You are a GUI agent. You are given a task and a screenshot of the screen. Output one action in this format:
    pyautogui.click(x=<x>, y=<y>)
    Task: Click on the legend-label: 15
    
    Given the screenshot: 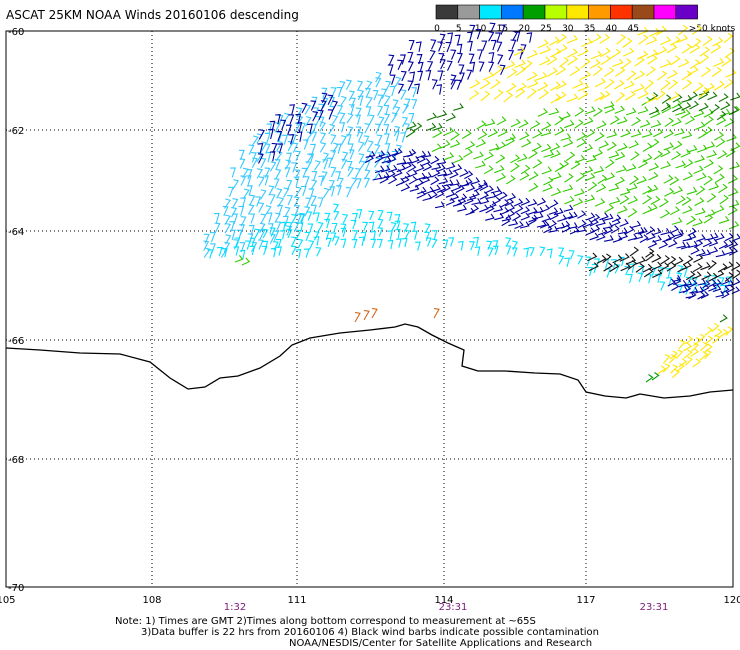 What is the action you would take?
    pyautogui.click(x=502, y=29)
    